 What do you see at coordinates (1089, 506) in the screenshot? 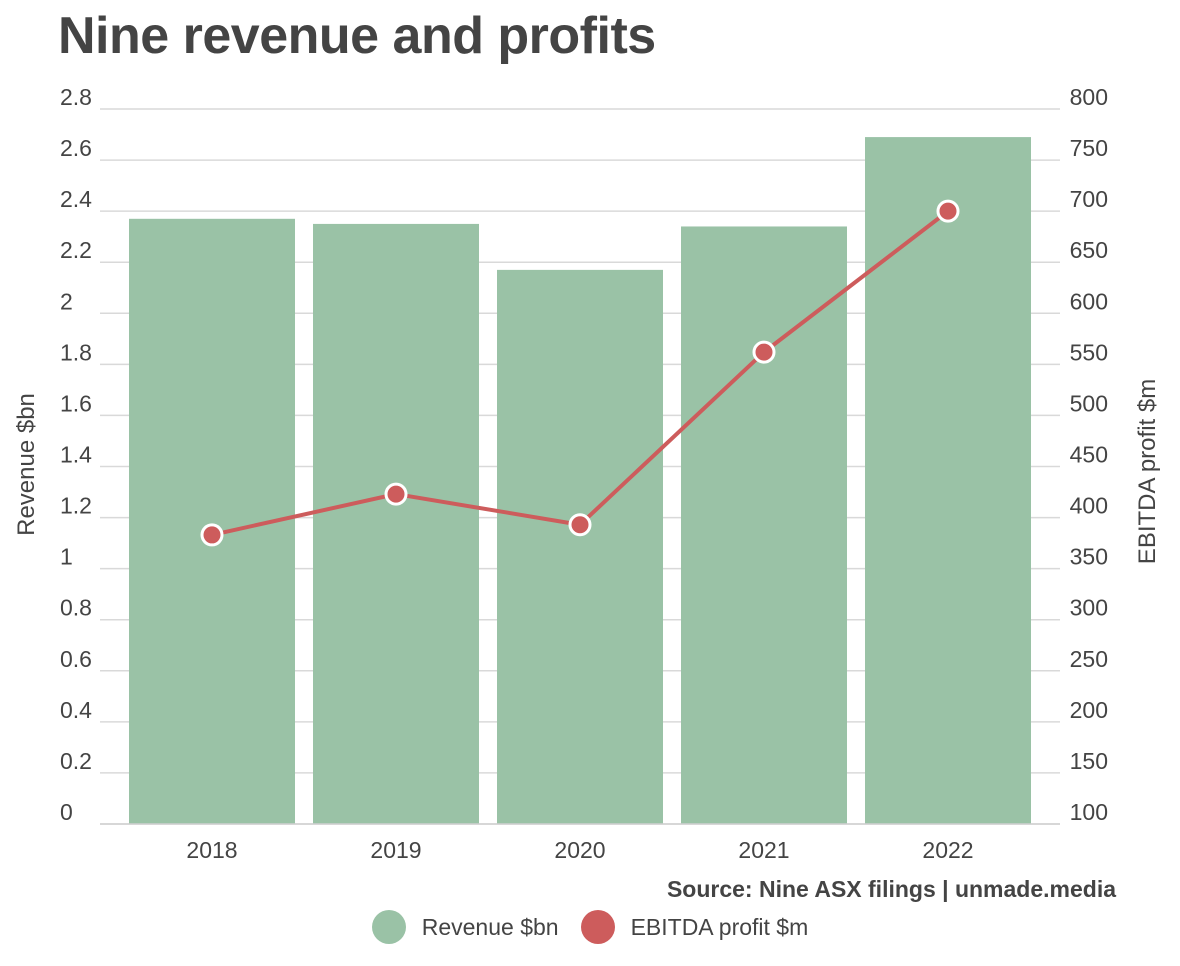
I see `y-right-tick-label: 400` at bounding box center [1089, 506].